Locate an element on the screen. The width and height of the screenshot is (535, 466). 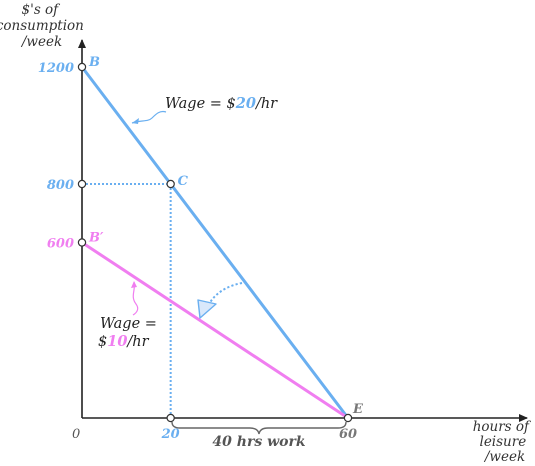
y-axis-label-line-2: consumption is located at coordinates (42, 26).